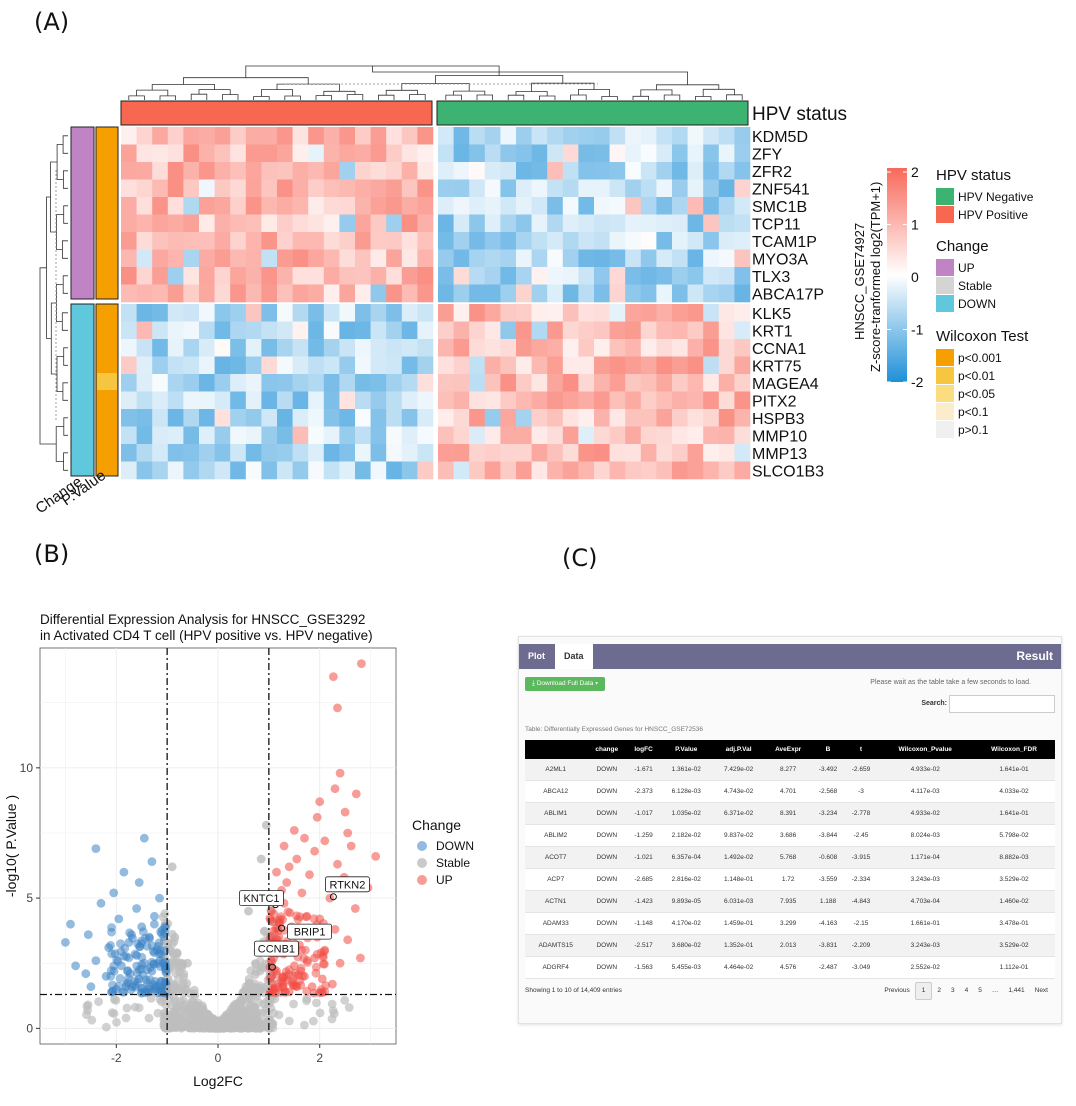 Image resolution: width=1076 pixels, height=1106 pixels. What do you see at coordinates (945, 285) in the screenshot?
I see `legend-change-stable-swatch` at bounding box center [945, 285].